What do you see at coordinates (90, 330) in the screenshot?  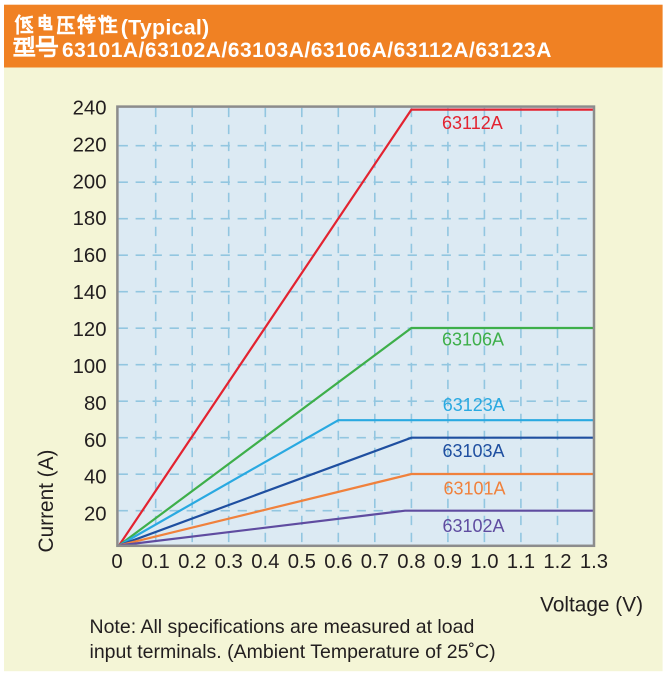 I see `svg-text: 120` at bounding box center [90, 330].